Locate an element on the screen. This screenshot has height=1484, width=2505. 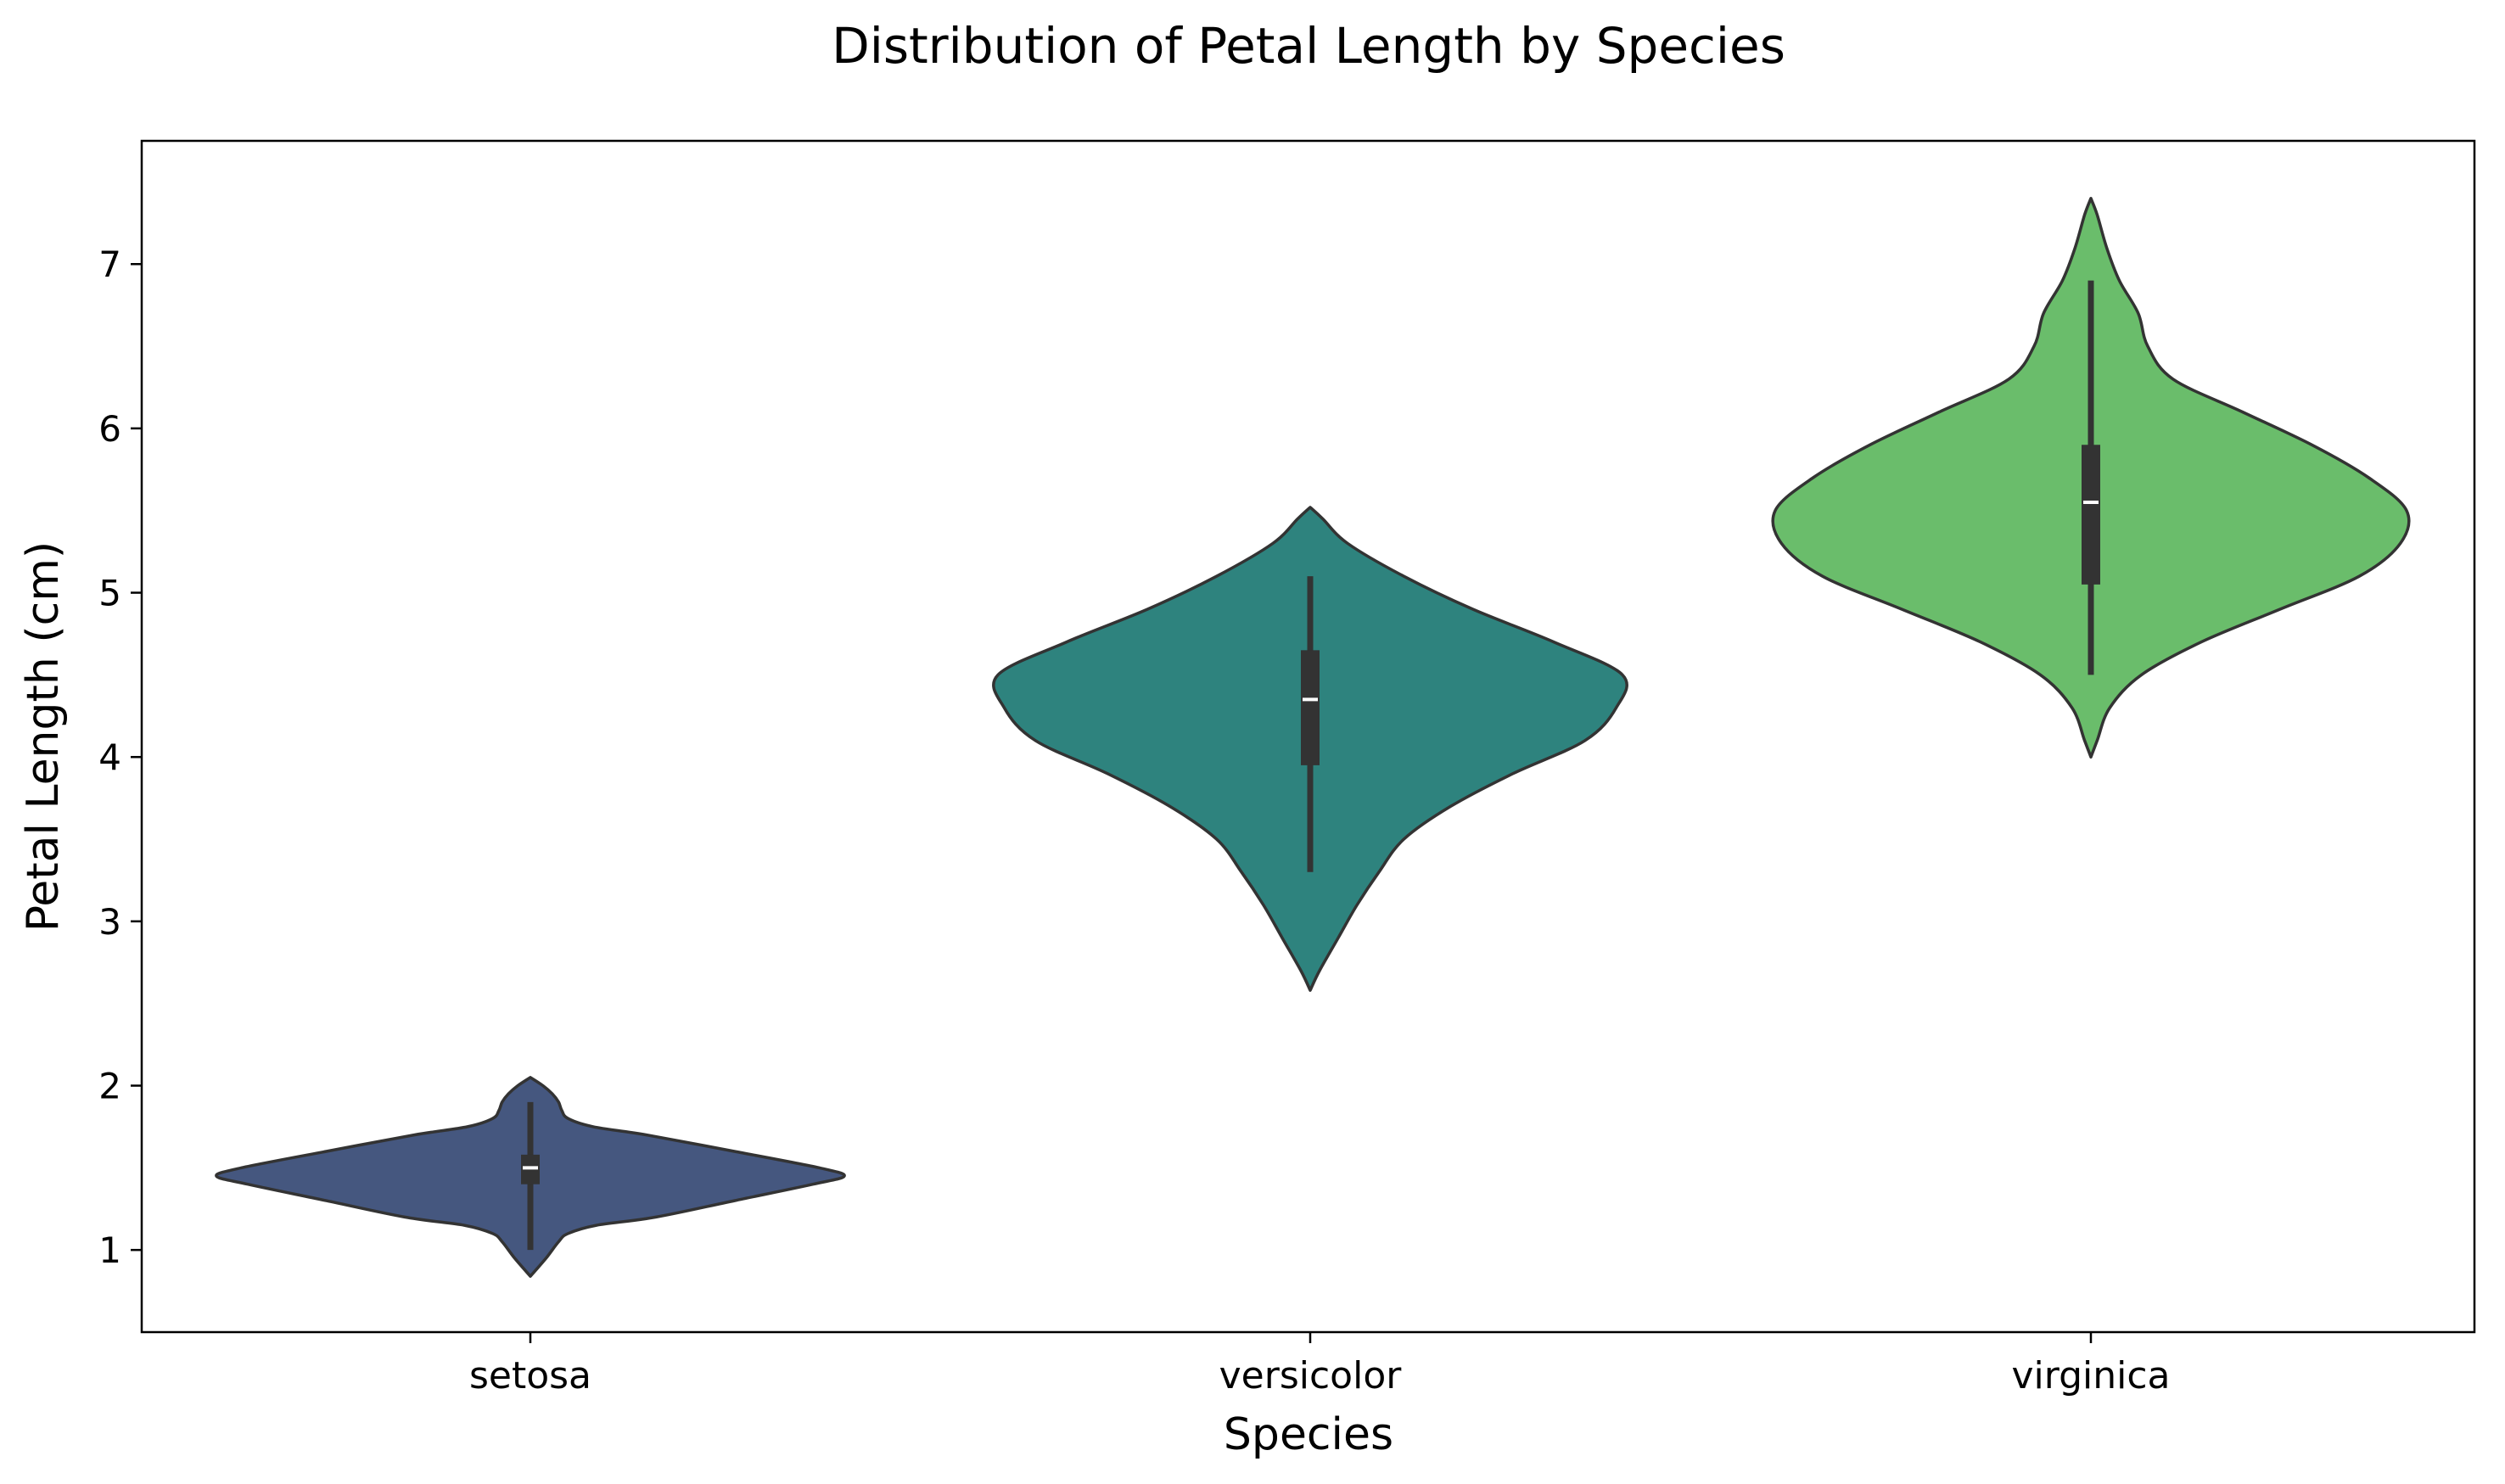
y-tick-label: 7 is located at coordinates (110, 265).